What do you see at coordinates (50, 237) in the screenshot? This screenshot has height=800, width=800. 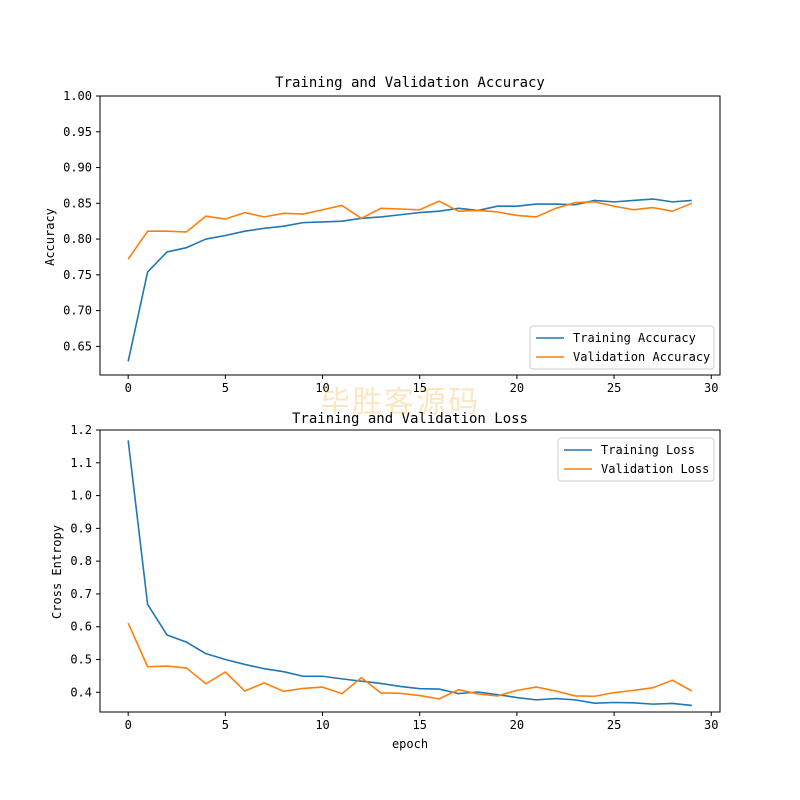 I see `accuracy-y-axis-label: Accuracy` at bounding box center [50, 237].